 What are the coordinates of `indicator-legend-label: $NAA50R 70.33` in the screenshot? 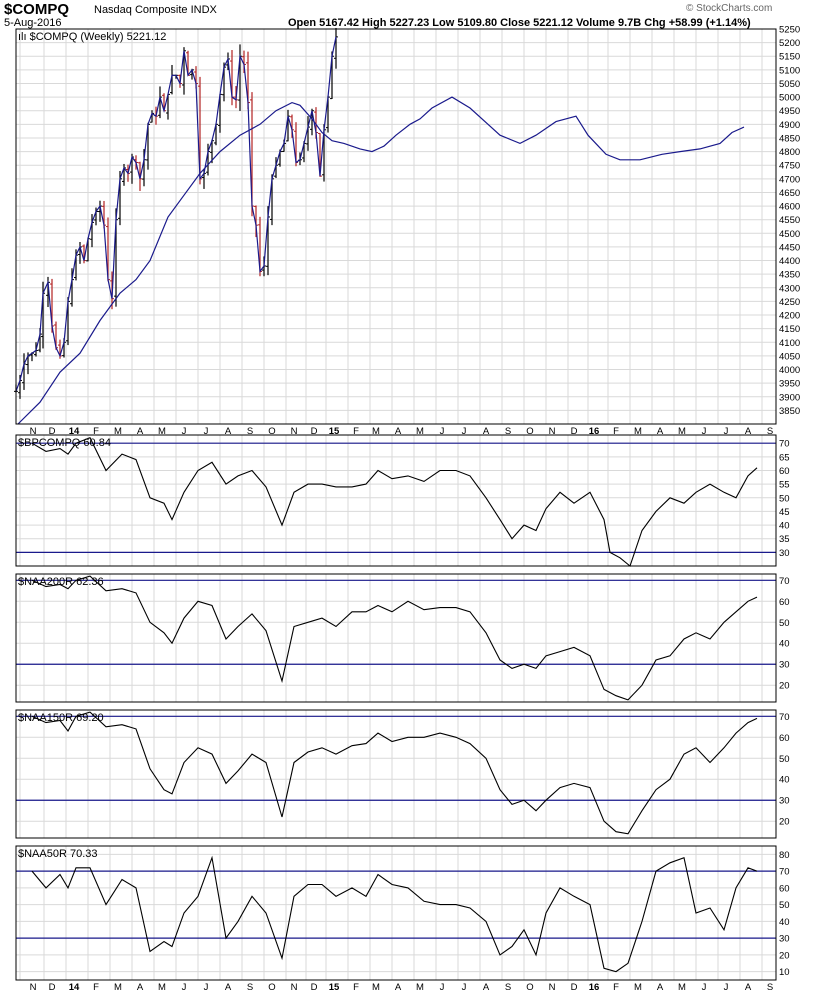 It's located at (58, 854).